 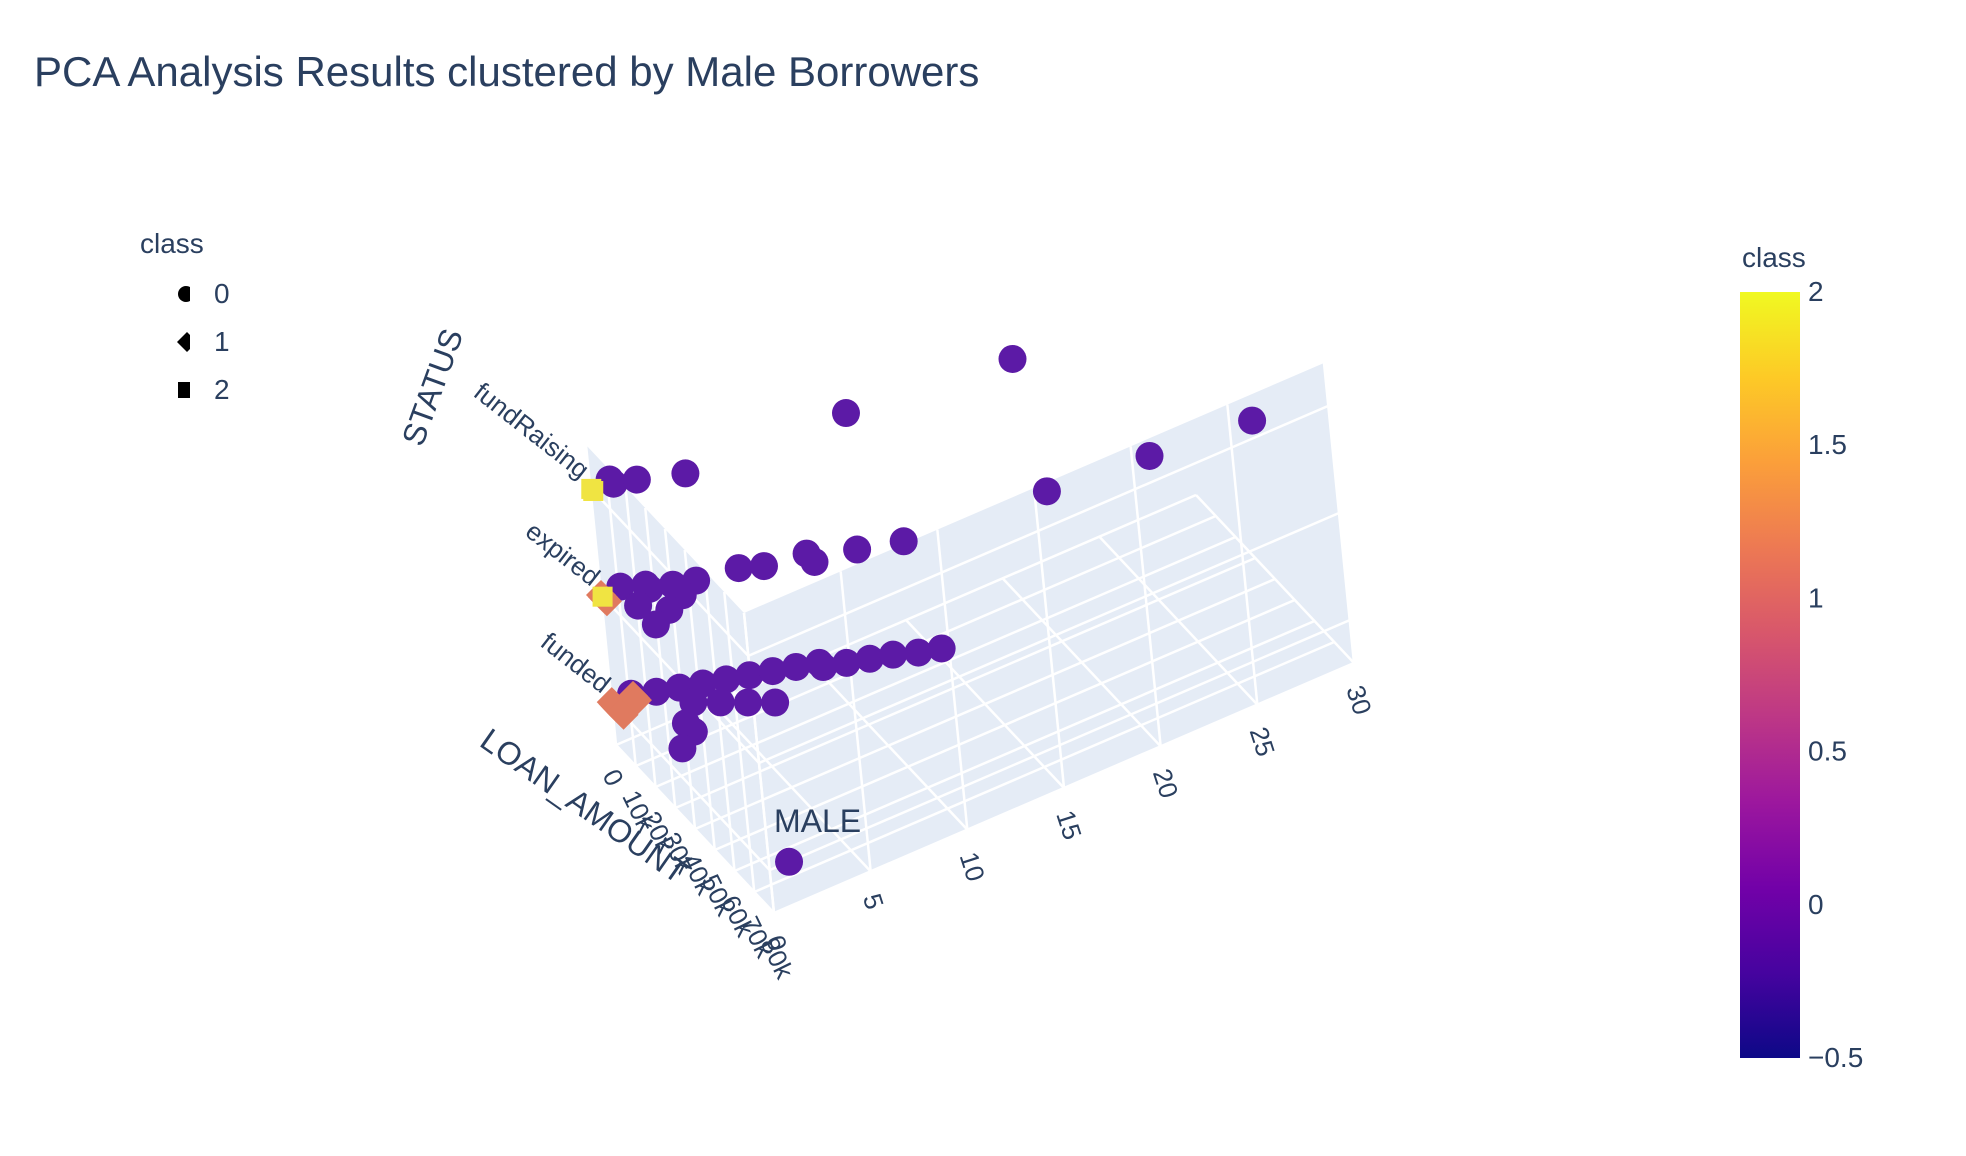 I want to click on legend-item-0: 0, so click(x=185, y=294).